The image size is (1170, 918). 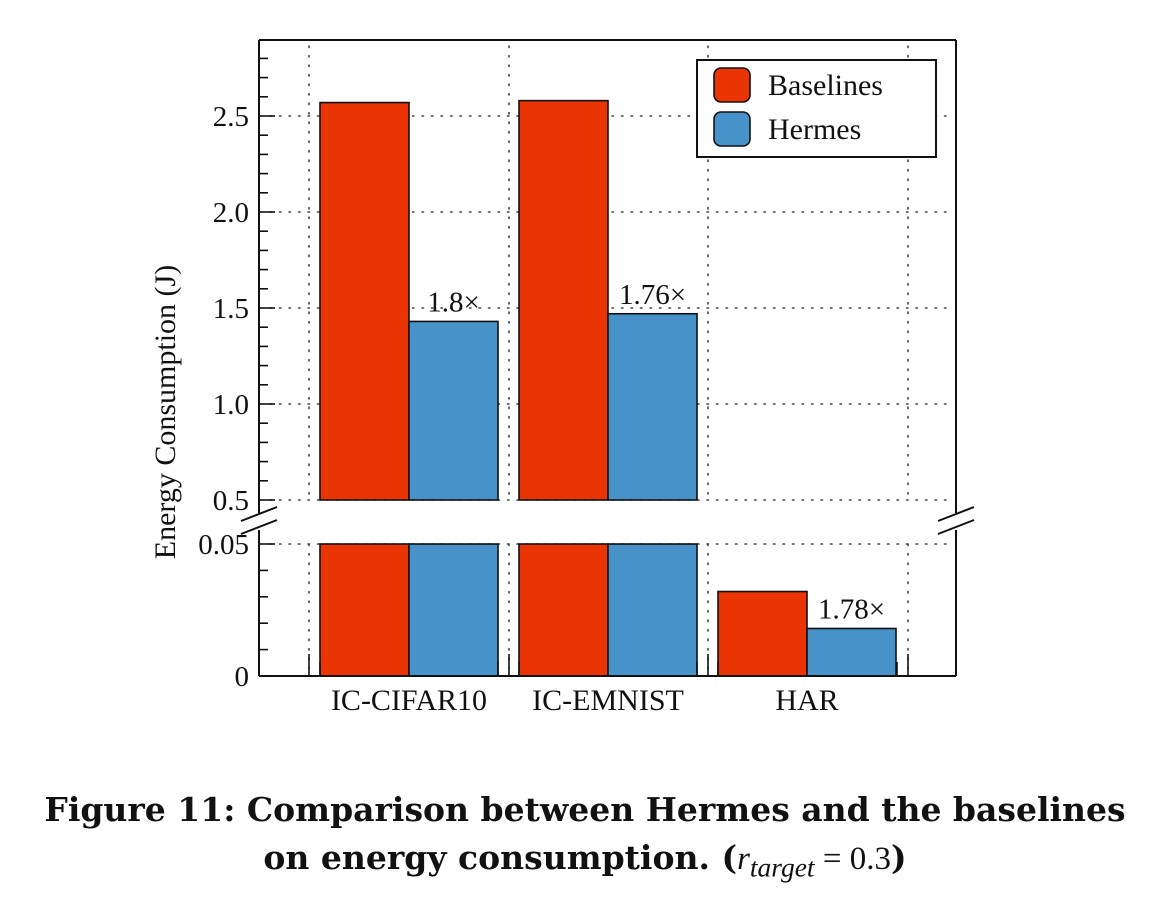 What do you see at coordinates (732, 85) in the screenshot?
I see `legend-swatch-baselines` at bounding box center [732, 85].